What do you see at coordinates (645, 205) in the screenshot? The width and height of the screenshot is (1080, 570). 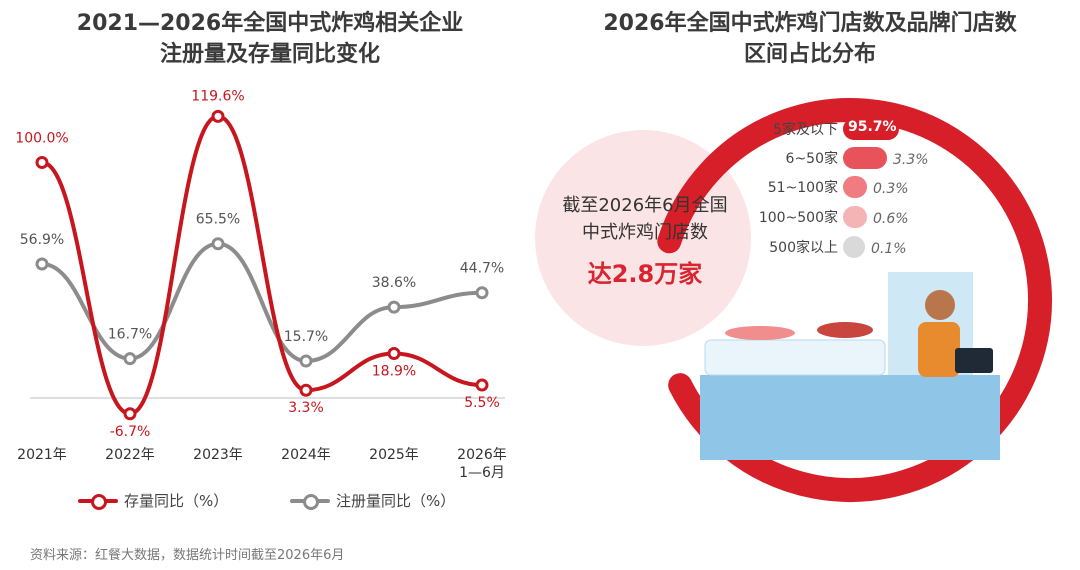 I see `center-text-line1: 截至2026年6月全国` at bounding box center [645, 205].